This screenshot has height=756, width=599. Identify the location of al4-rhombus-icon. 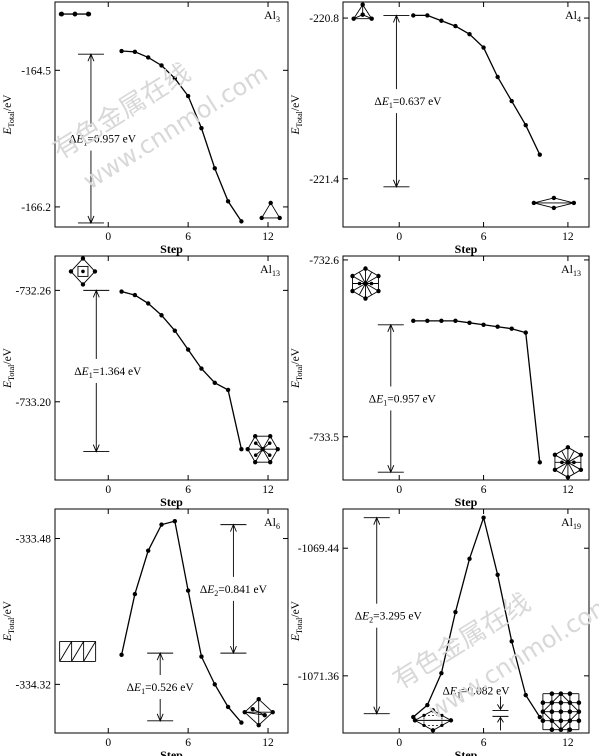
(554, 203).